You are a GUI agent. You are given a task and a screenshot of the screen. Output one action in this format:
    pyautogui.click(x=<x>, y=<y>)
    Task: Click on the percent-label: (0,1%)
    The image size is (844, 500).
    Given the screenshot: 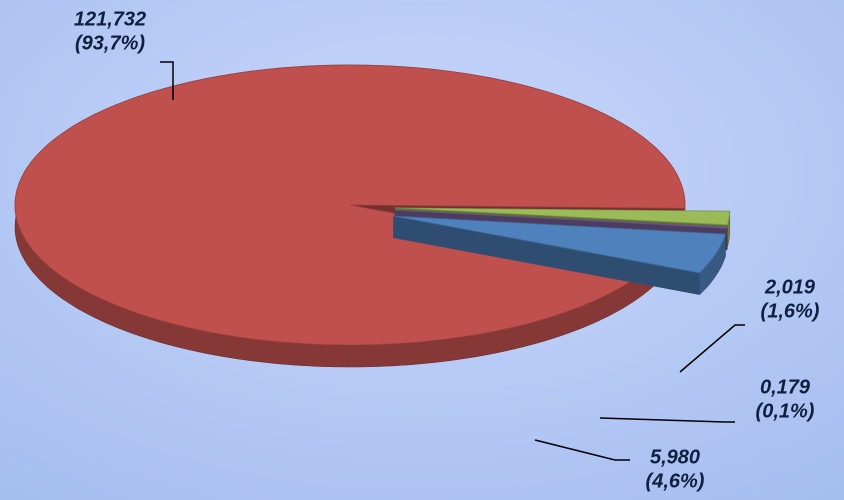 What is the action you would take?
    pyautogui.click(x=785, y=411)
    